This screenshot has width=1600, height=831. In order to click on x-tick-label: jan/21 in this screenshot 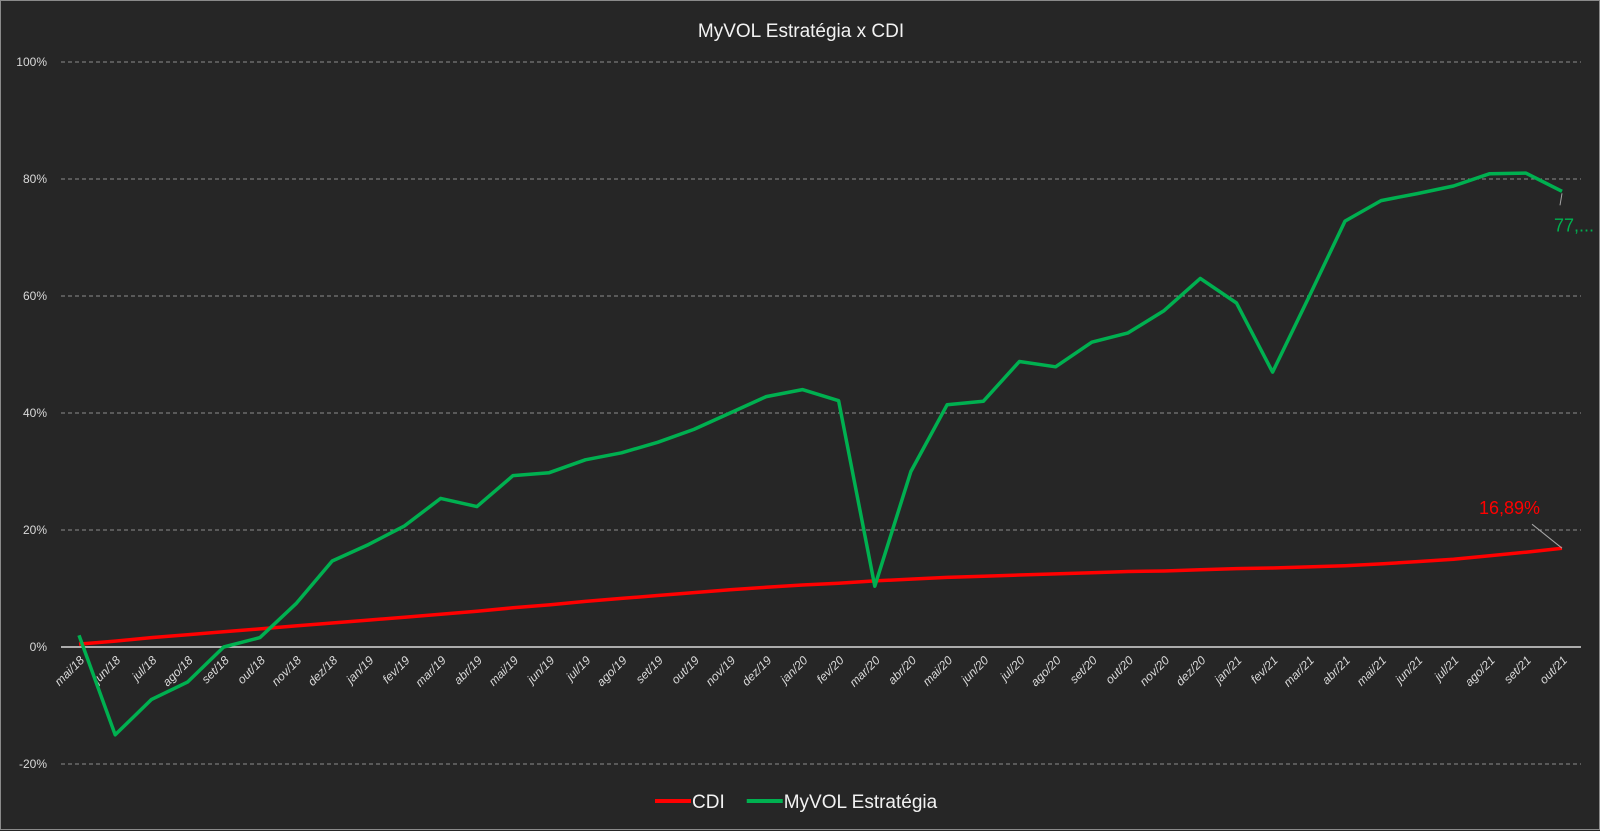, I will do `click(1227, 670)`.